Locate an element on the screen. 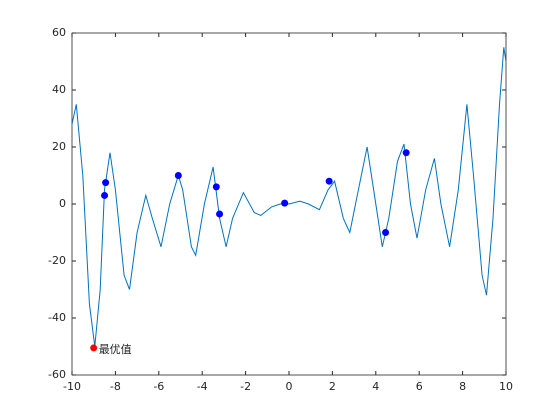 The height and width of the screenshot is (420, 560). x-tick-label: 0 is located at coordinates (289, 386).